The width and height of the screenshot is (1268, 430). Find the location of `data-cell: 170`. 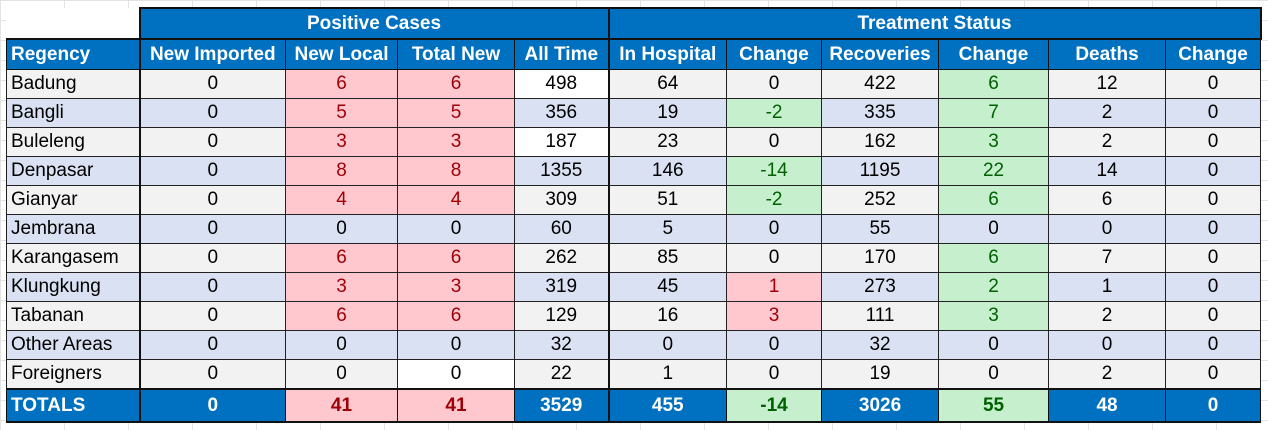

data-cell: 170 is located at coordinates (880, 258).